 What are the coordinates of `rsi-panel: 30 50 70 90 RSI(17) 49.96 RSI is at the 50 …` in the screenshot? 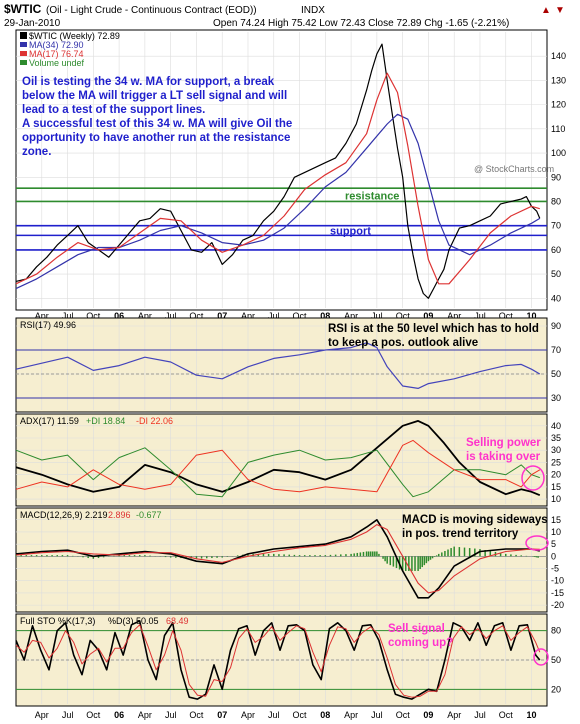 It's located at (288, 365).